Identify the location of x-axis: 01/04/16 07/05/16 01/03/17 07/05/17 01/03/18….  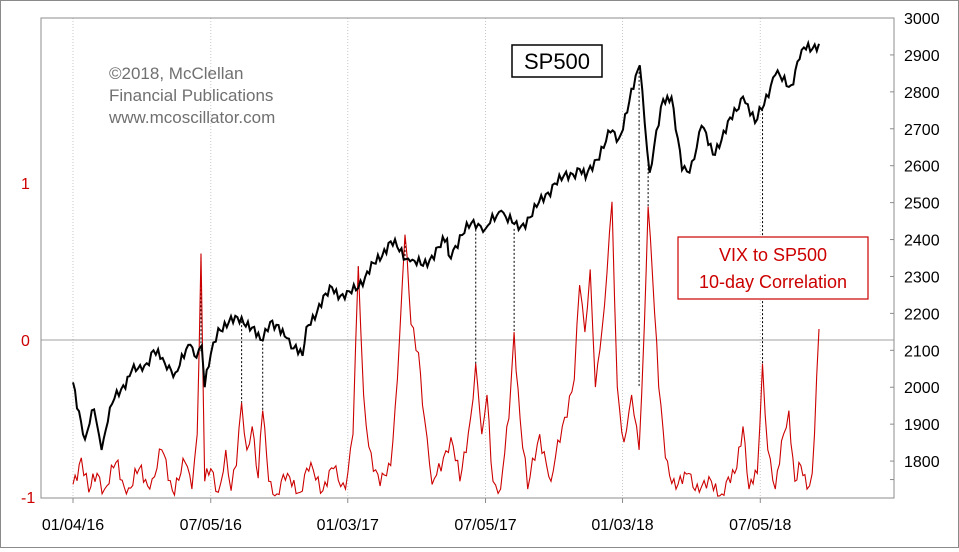
(417, 516).